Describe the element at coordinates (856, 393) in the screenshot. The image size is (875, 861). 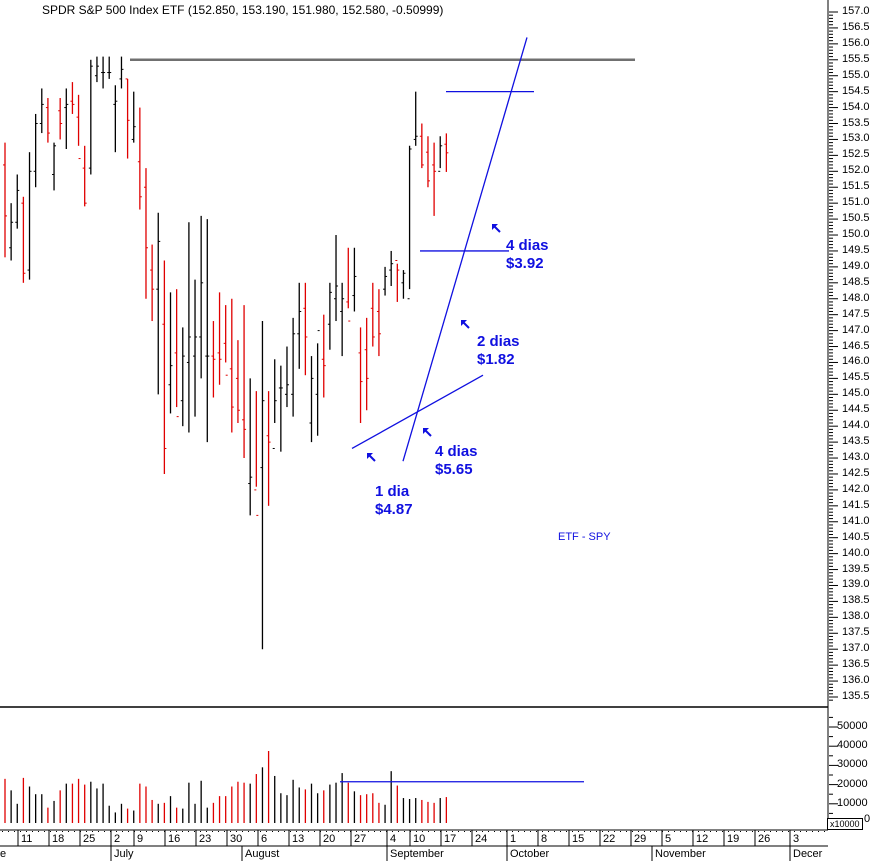
I see `price-tick-label: 145.0` at that location.